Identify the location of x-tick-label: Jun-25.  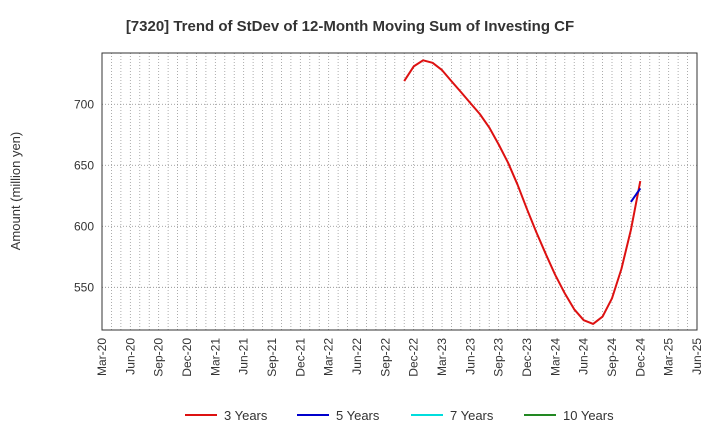
(697, 356).